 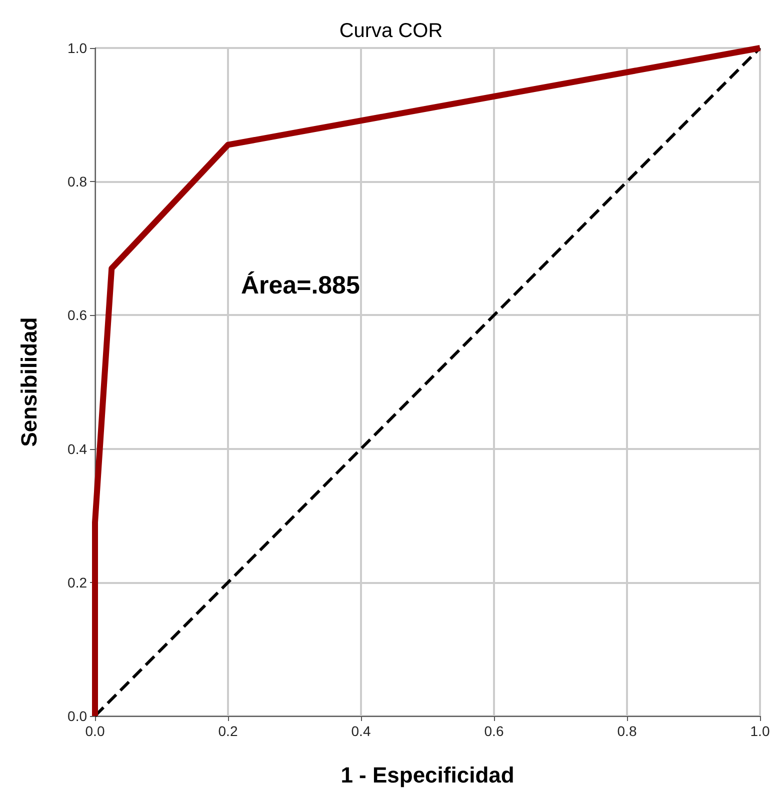 I want to click on y-tick-label: 1.0, so click(x=78, y=48).